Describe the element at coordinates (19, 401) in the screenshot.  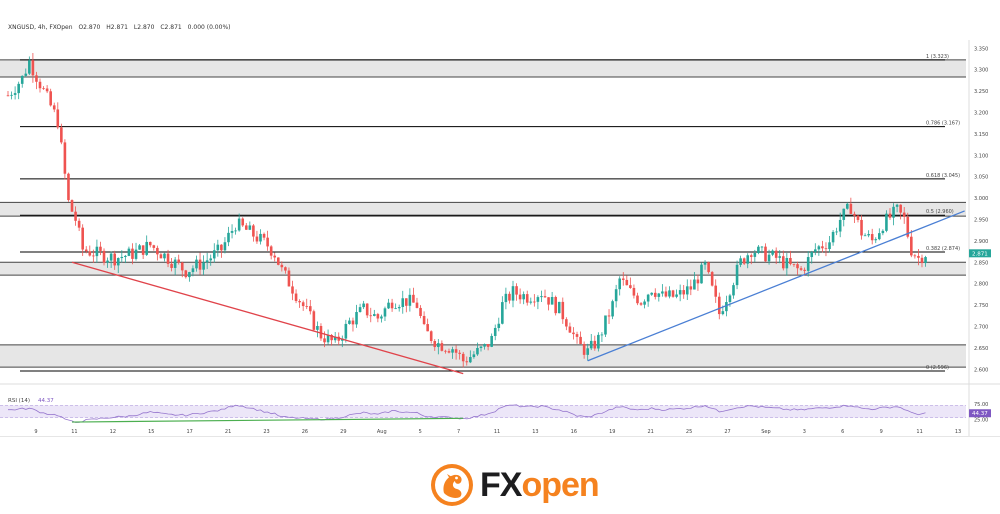
I see `rsi-title: RSI (14)` at that location.